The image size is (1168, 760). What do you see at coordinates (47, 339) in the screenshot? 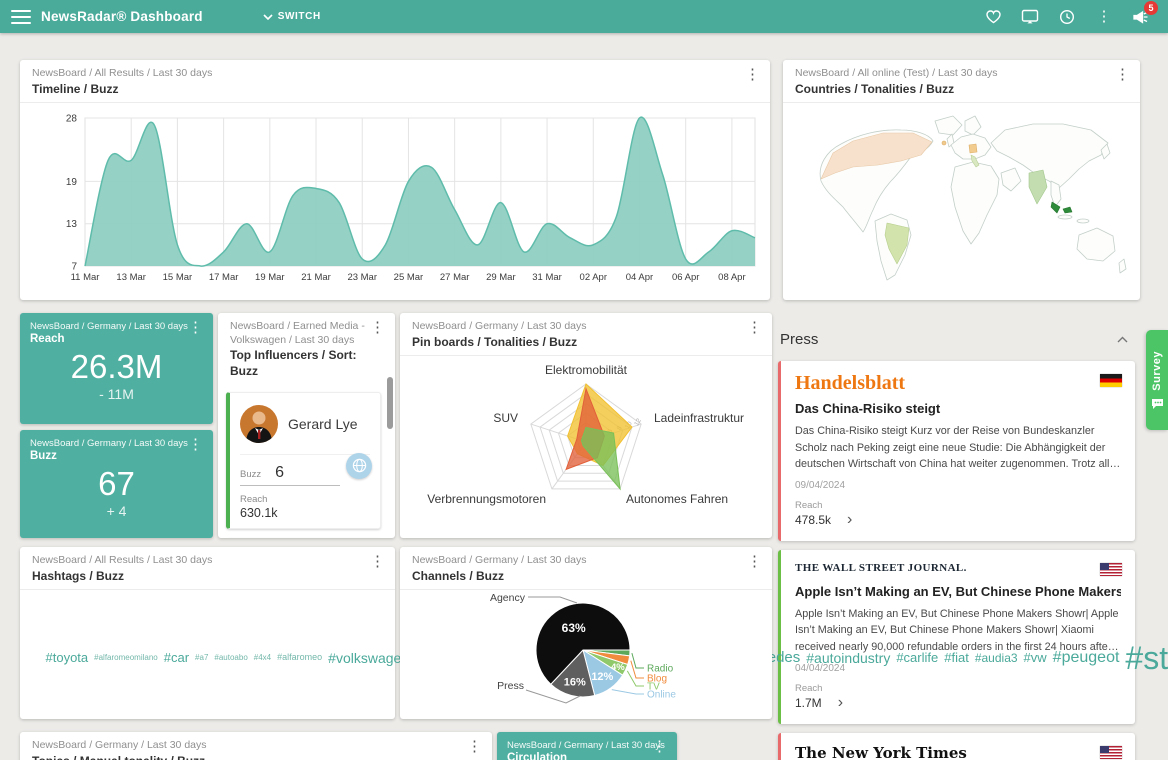
I see `widget-title: Reach` at bounding box center [47, 339].